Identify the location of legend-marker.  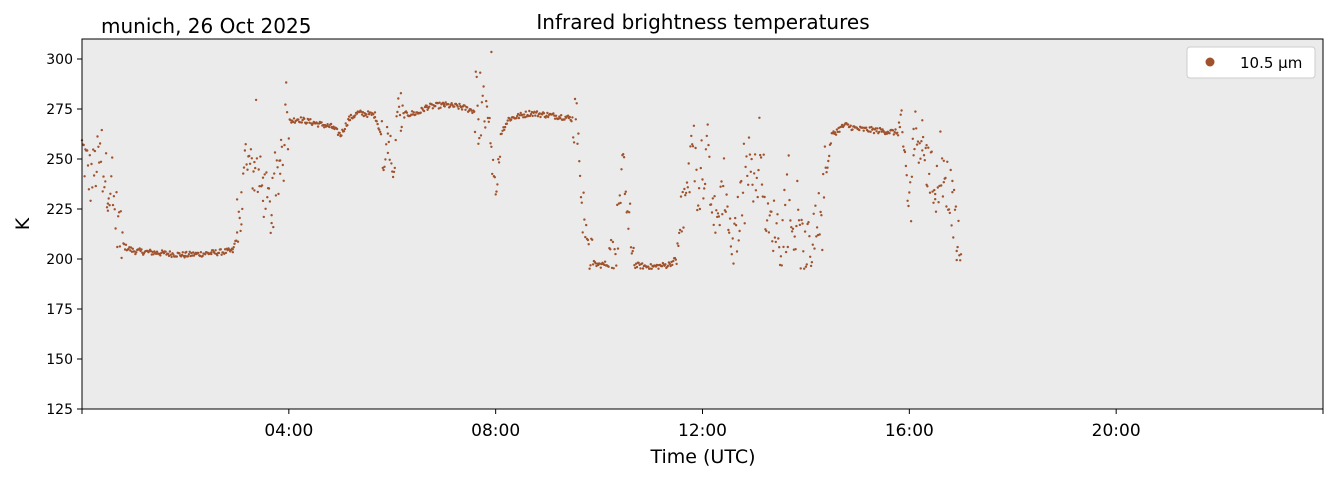
(1210, 62).